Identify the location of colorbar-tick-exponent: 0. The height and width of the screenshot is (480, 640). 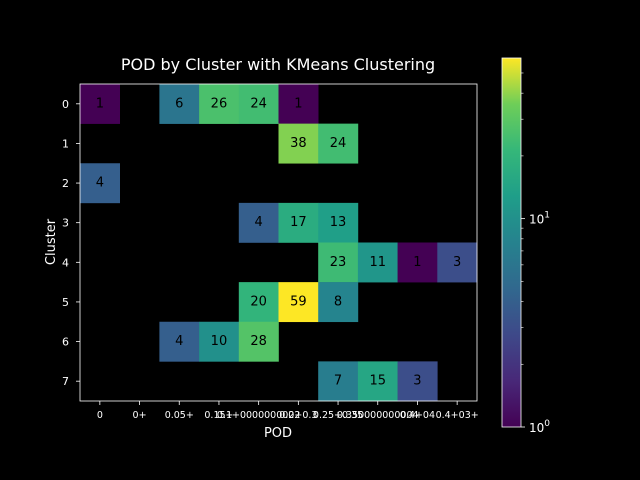
(547, 424).